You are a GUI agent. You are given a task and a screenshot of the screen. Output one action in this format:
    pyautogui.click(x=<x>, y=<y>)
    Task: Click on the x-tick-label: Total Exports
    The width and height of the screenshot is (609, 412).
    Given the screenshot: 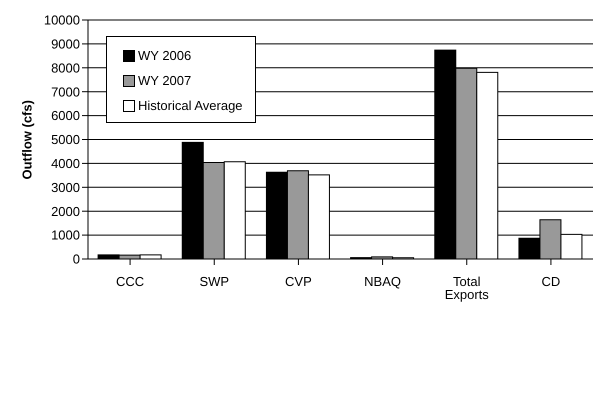 What is the action you would take?
    pyautogui.click(x=467, y=288)
    